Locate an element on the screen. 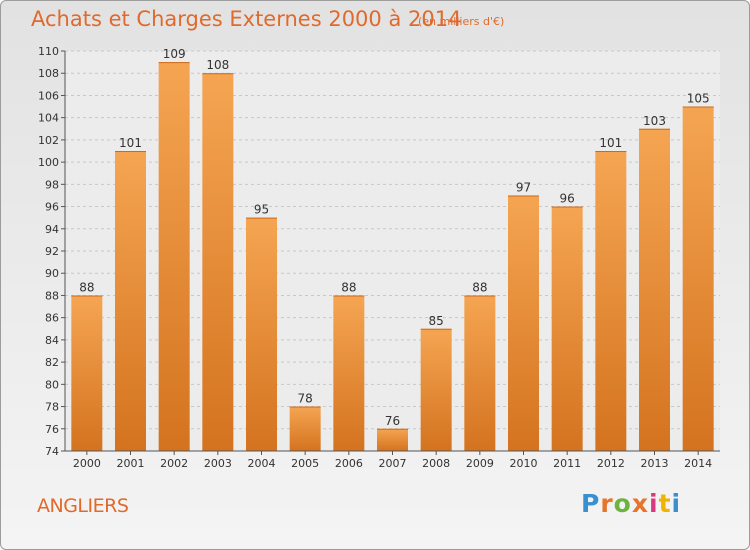  x-tick-label: 2001 is located at coordinates (131, 463).